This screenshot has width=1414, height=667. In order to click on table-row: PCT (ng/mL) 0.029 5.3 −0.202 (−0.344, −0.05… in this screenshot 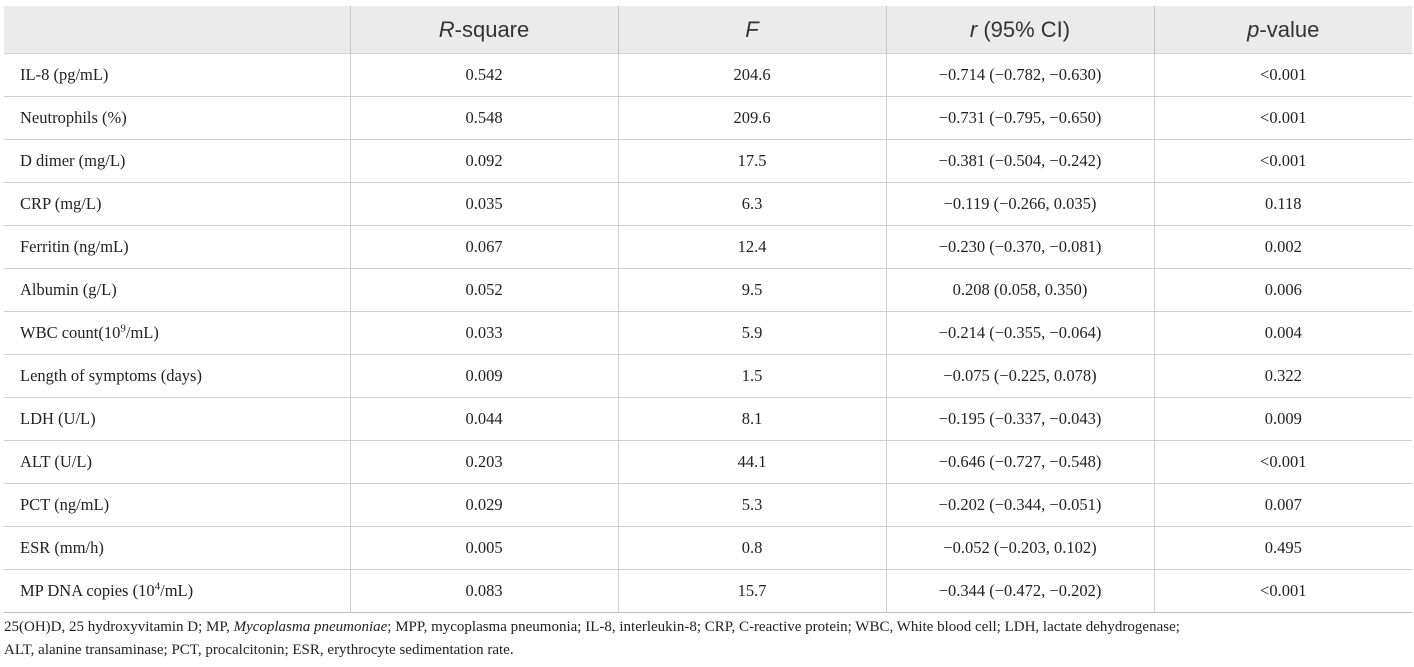, I will do `click(708, 505)`.